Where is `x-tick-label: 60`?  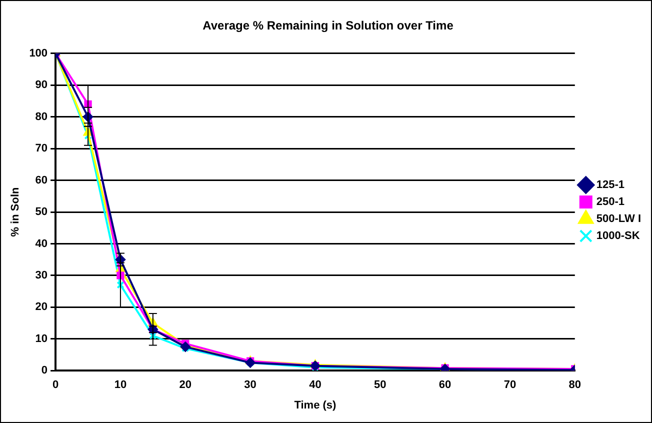 x-tick-label: 60 is located at coordinates (445, 385).